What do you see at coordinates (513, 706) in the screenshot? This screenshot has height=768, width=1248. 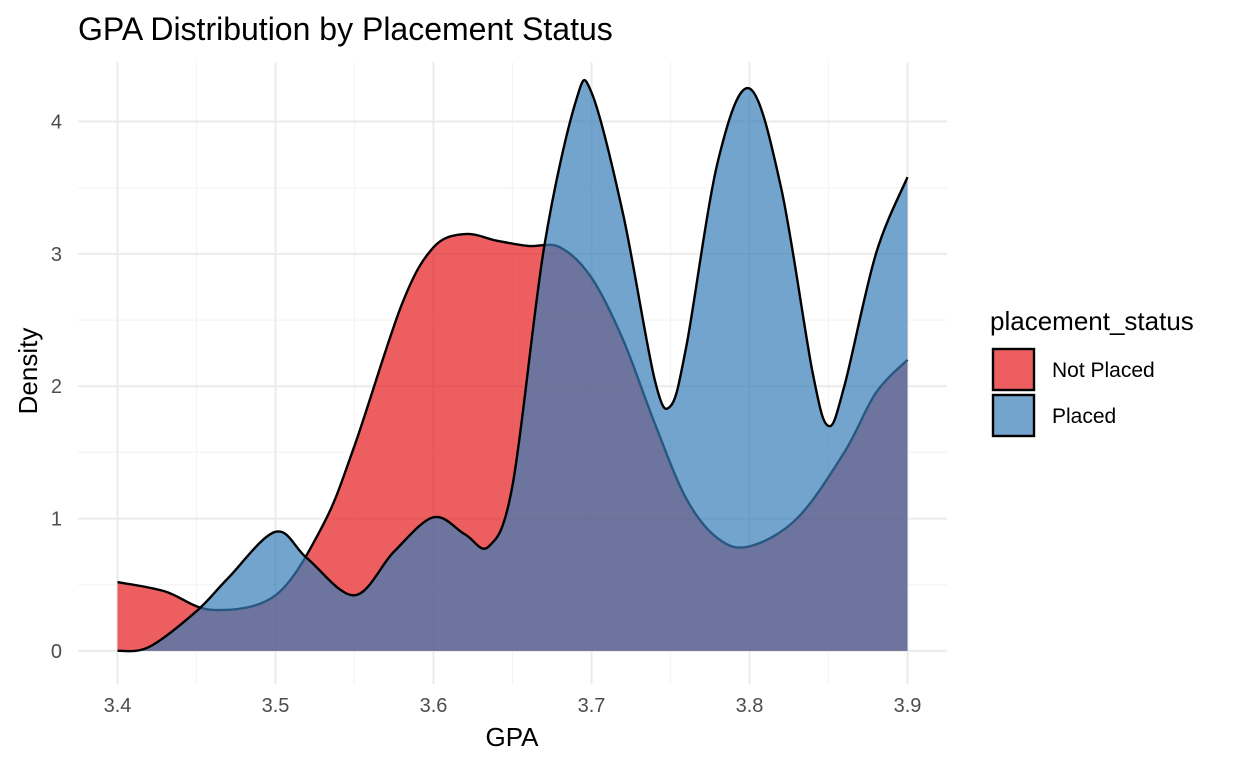 I see `x-axis-ticks: 3.4 3.5 3.6 3.7 3.8 3.9` at bounding box center [513, 706].